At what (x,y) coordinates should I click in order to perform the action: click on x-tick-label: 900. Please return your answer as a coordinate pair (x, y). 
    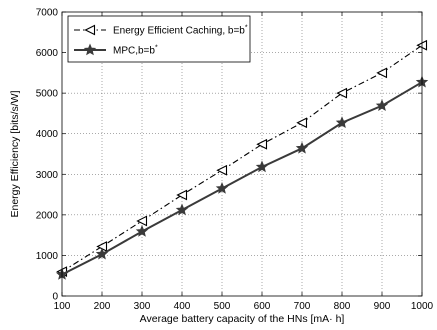
    Looking at the image, I should click on (382, 306).